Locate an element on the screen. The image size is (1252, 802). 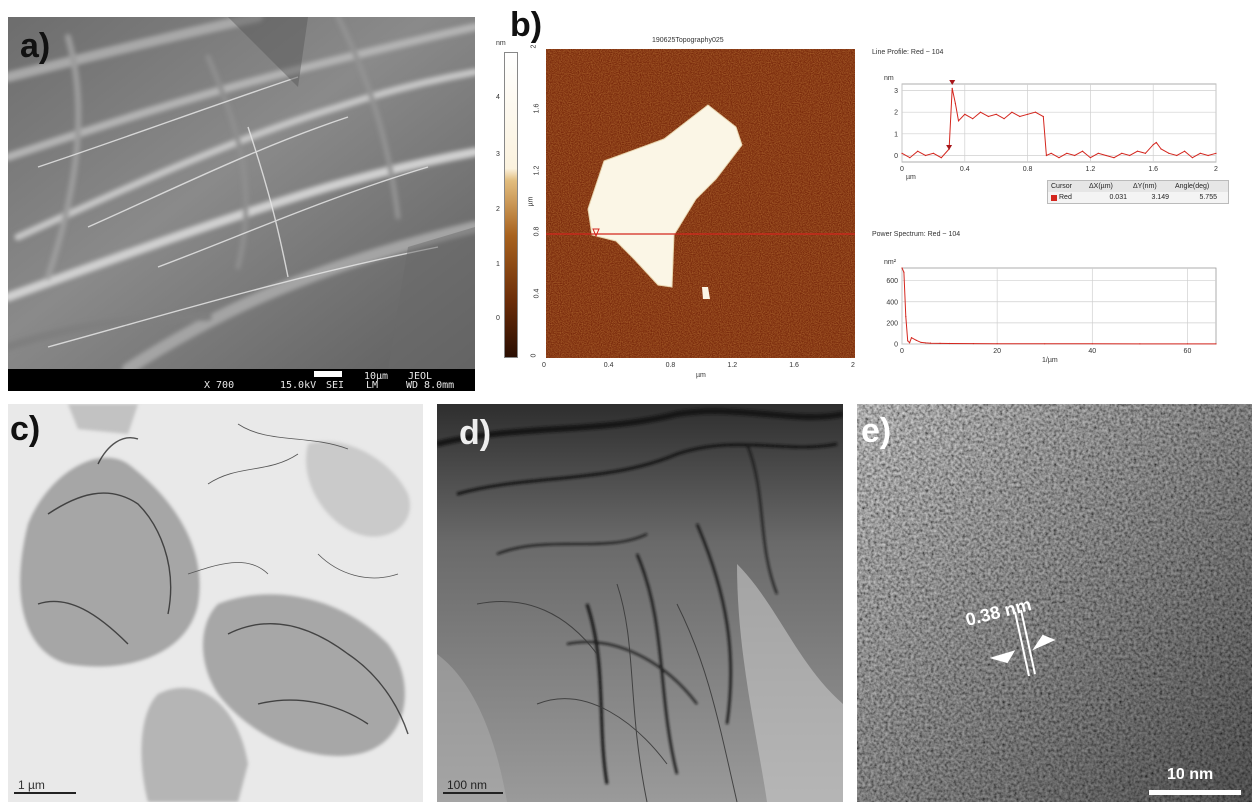
sem-maker: JEOL is located at coordinates (420, 376).